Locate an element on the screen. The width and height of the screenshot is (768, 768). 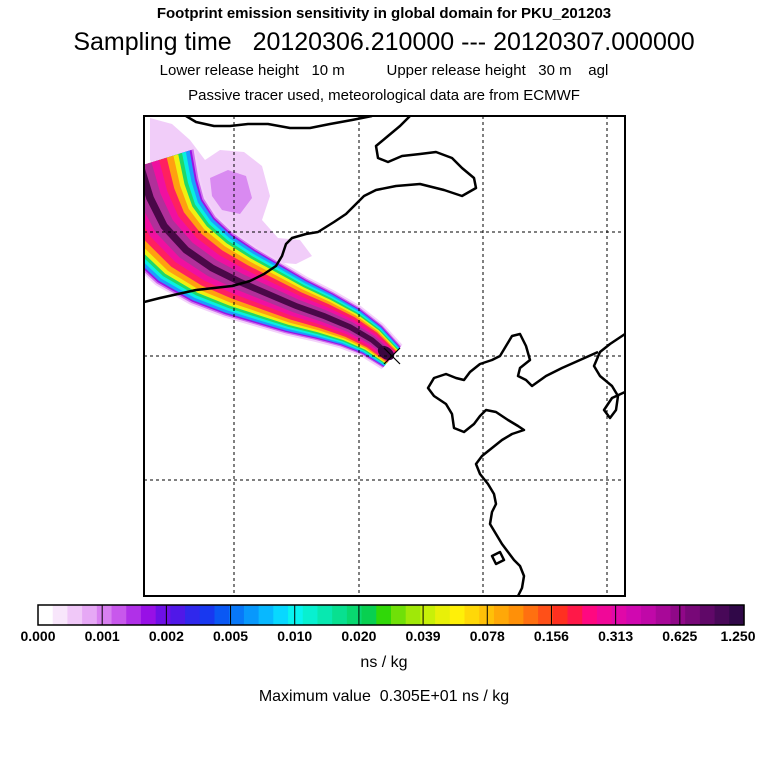
plume-band-0.625 is located at coordinates (270, 261).